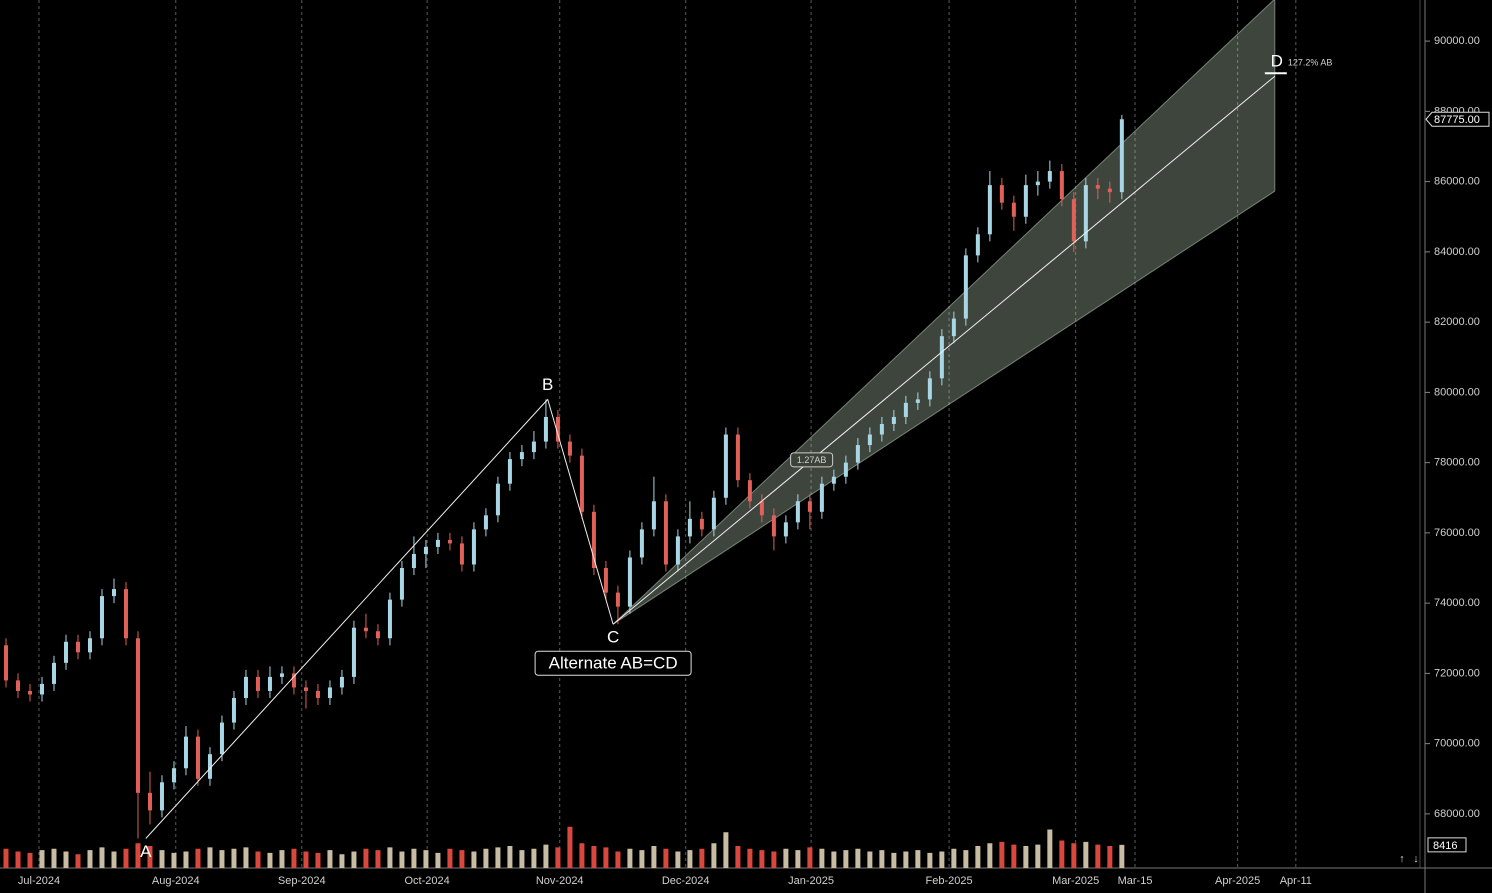 This screenshot has height=893, width=1492. I want to click on x-tick-label: Mar-2025, so click(1075, 881).